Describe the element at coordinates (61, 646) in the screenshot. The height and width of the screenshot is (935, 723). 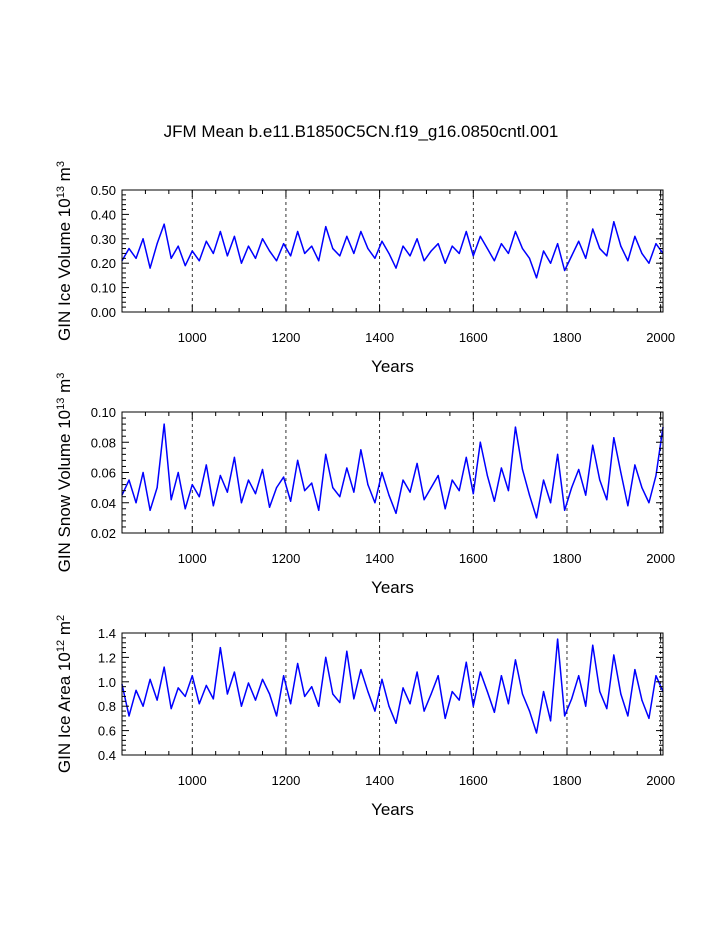
I see `y-axis-label-exp1: 12` at that location.